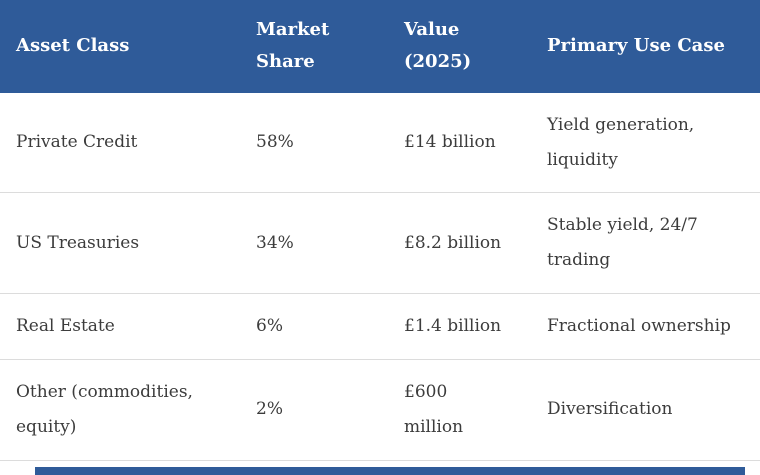 This screenshot has width=760, height=475. I want to click on col-header-asset-class: Asset Class, so click(120, 46).